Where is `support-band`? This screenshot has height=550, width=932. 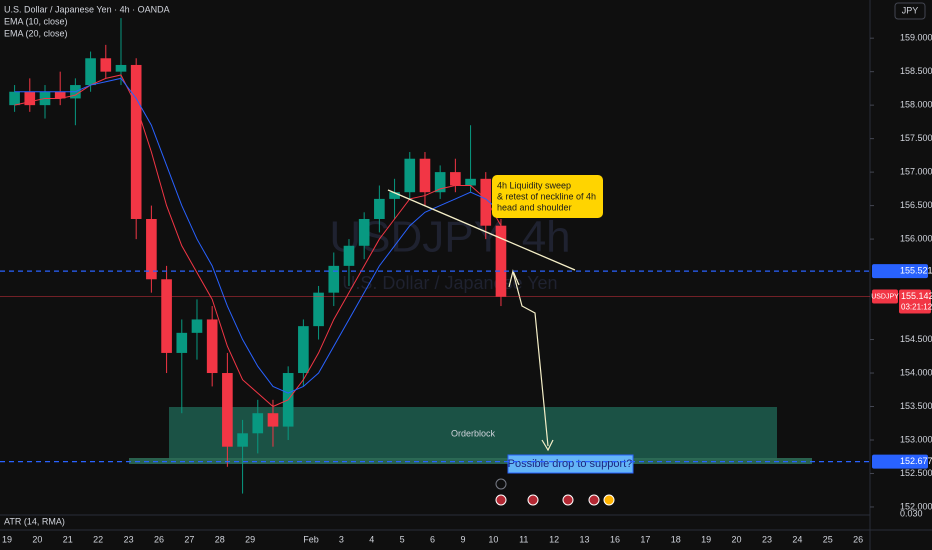 support-band is located at coordinates (470, 461).